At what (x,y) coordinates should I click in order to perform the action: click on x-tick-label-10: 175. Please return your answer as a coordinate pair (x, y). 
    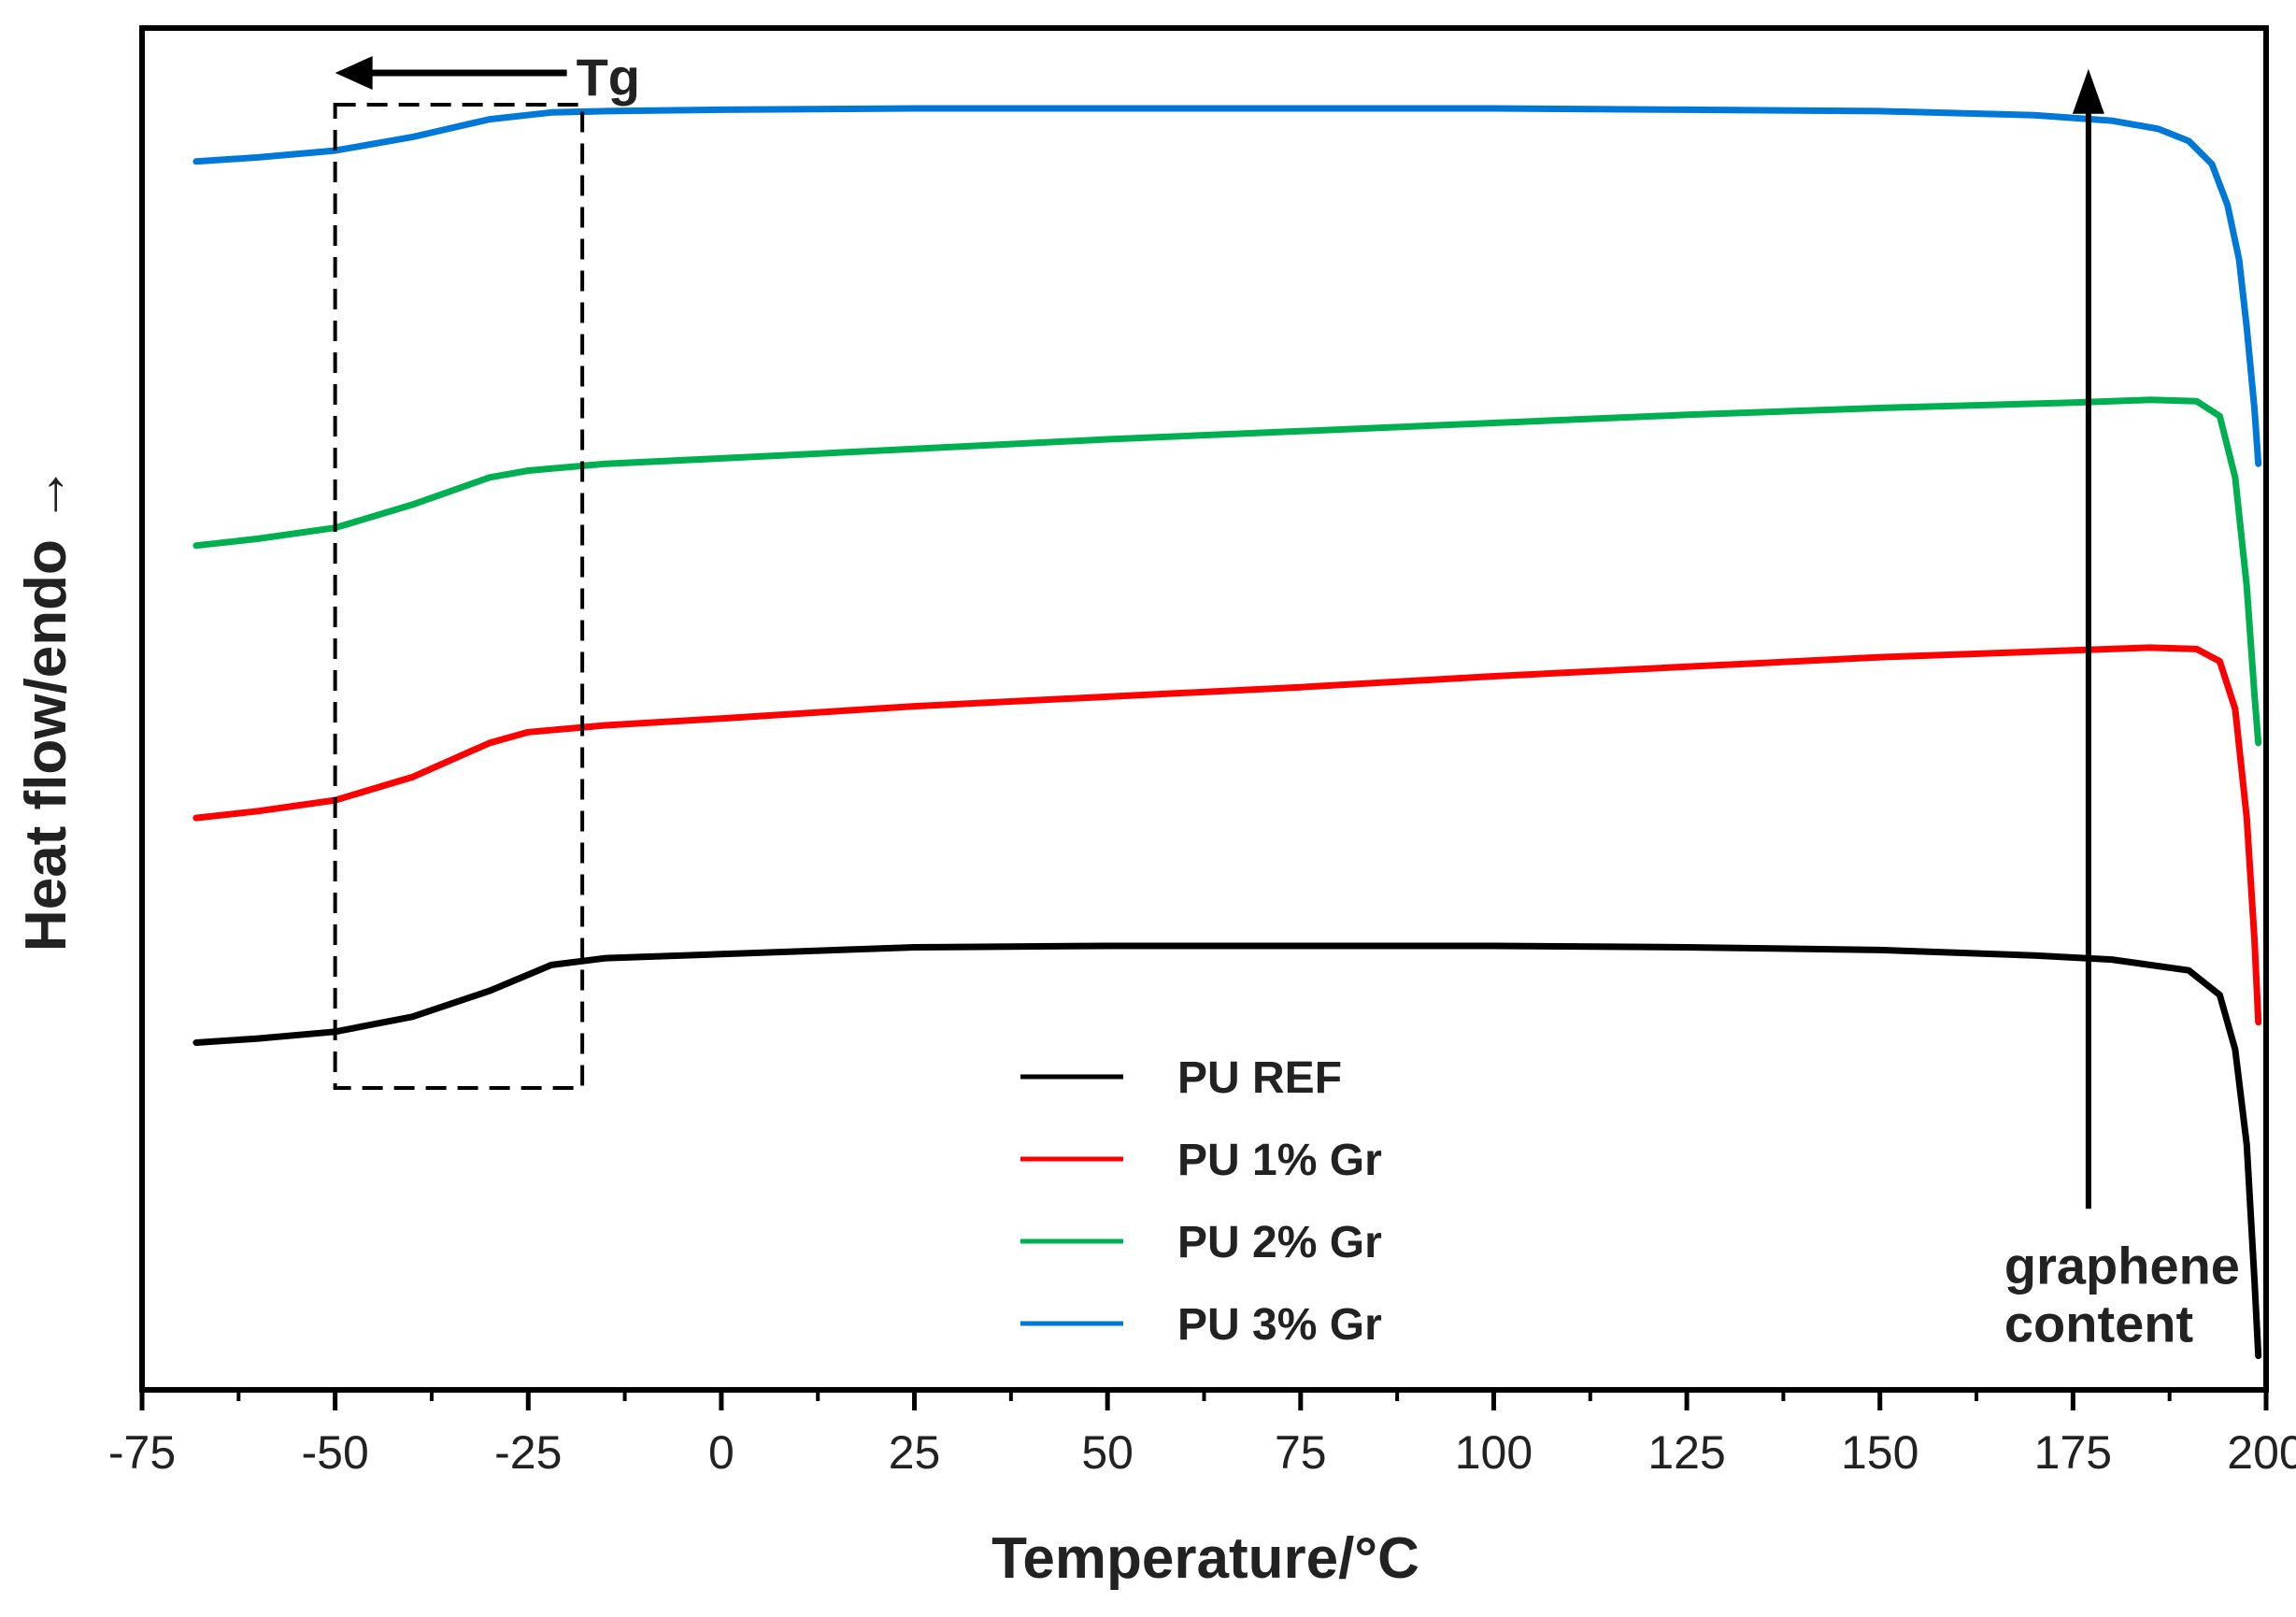
    Looking at the image, I should click on (2073, 1452).